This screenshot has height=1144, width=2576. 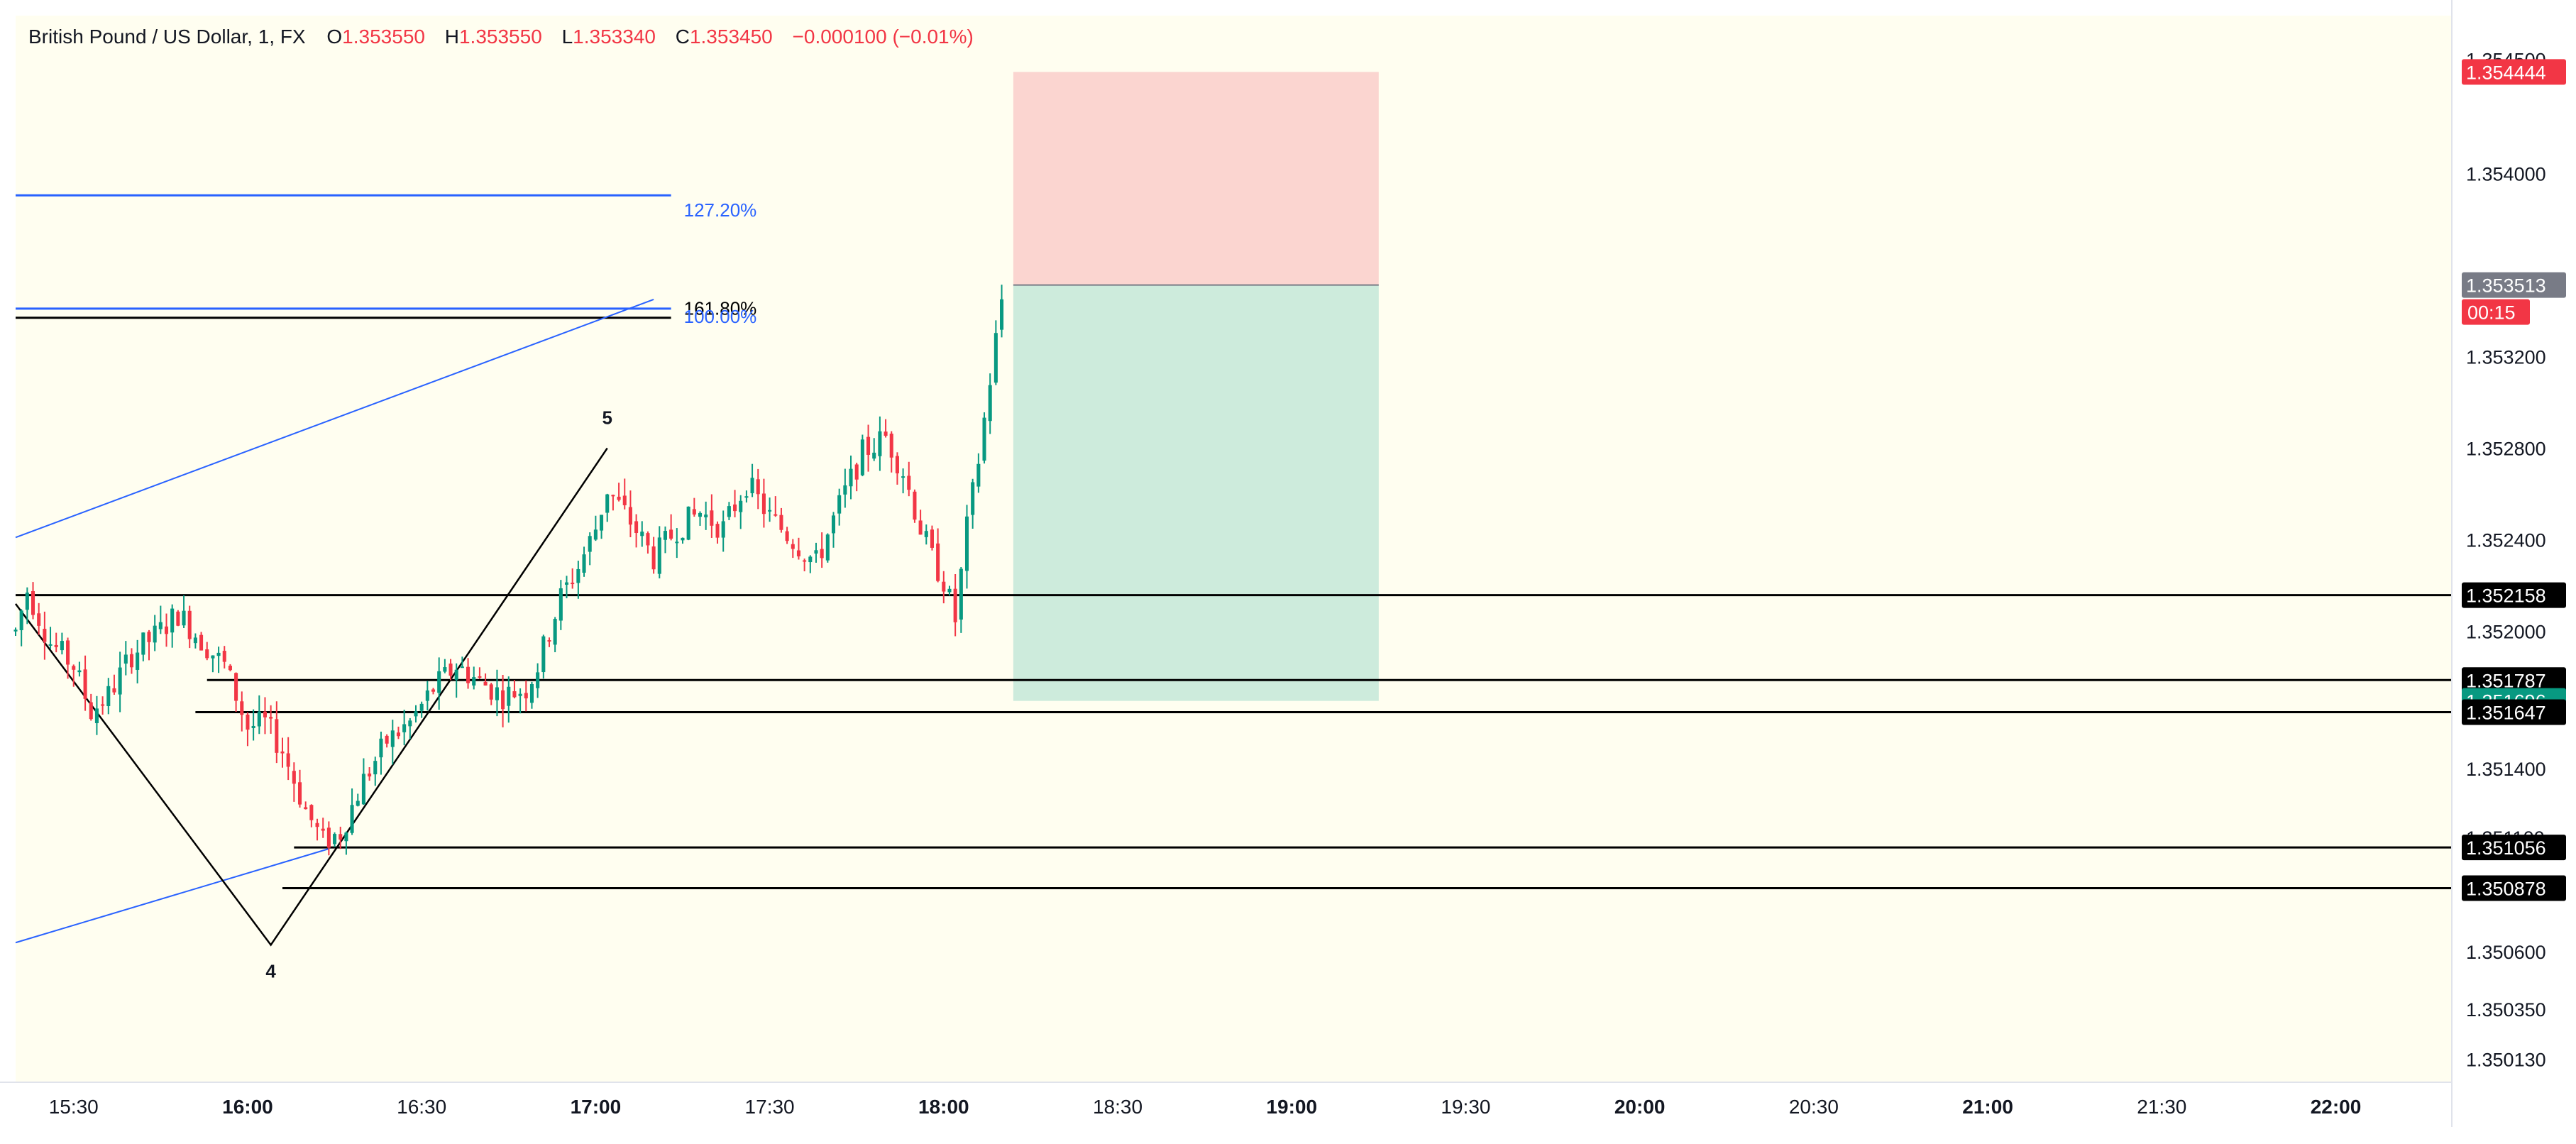 What do you see at coordinates (2514, 848) in the screenshot?
I see `price-tag: 1.351056` at bounding box center [2514, 848].